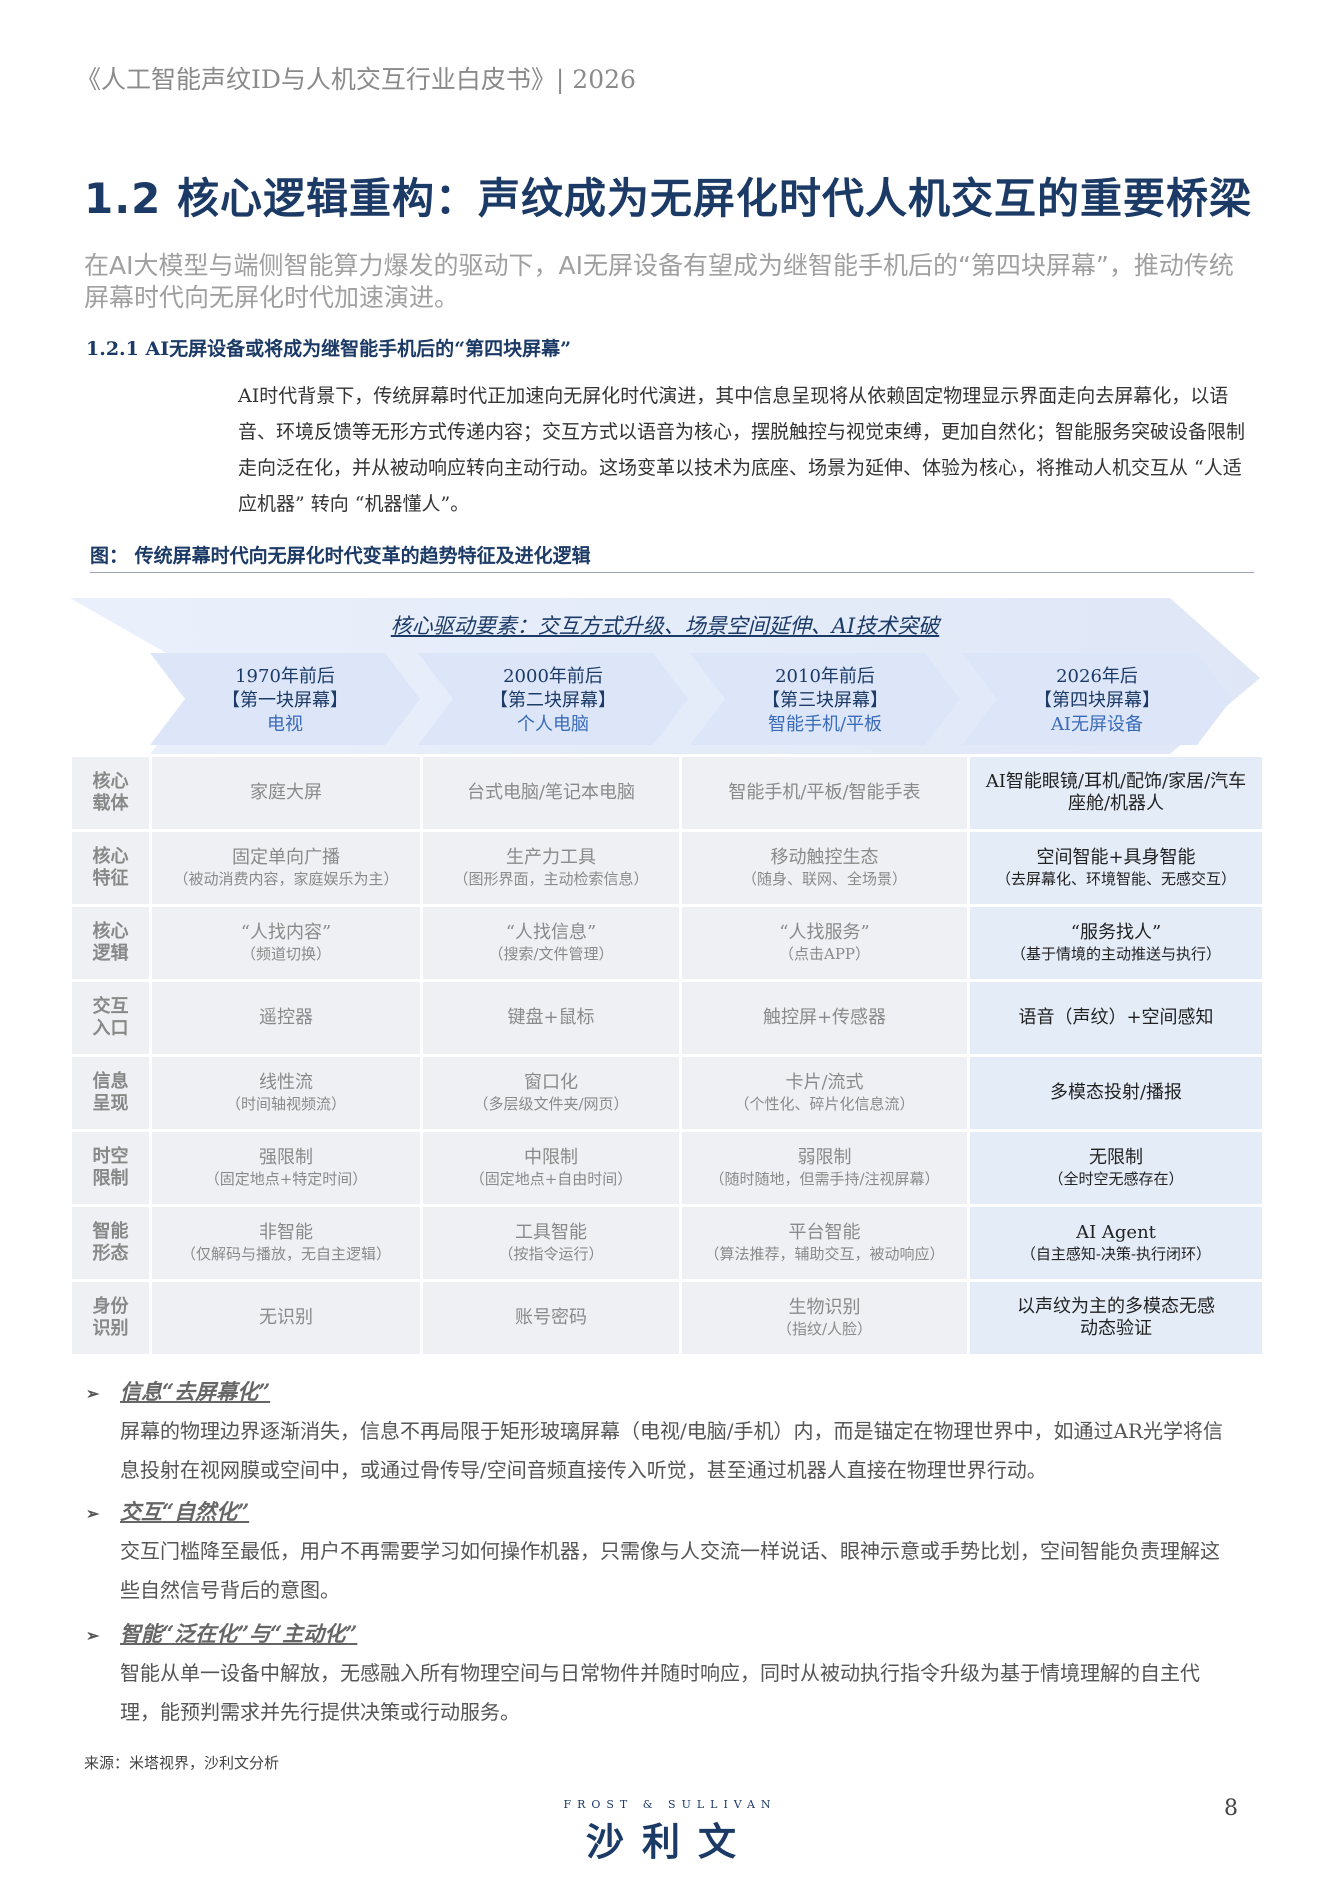 Image resolution: width=1330 pixels, height=1890 pixels. I want to click on cell-main: “人找信息”, so click(551, 932).